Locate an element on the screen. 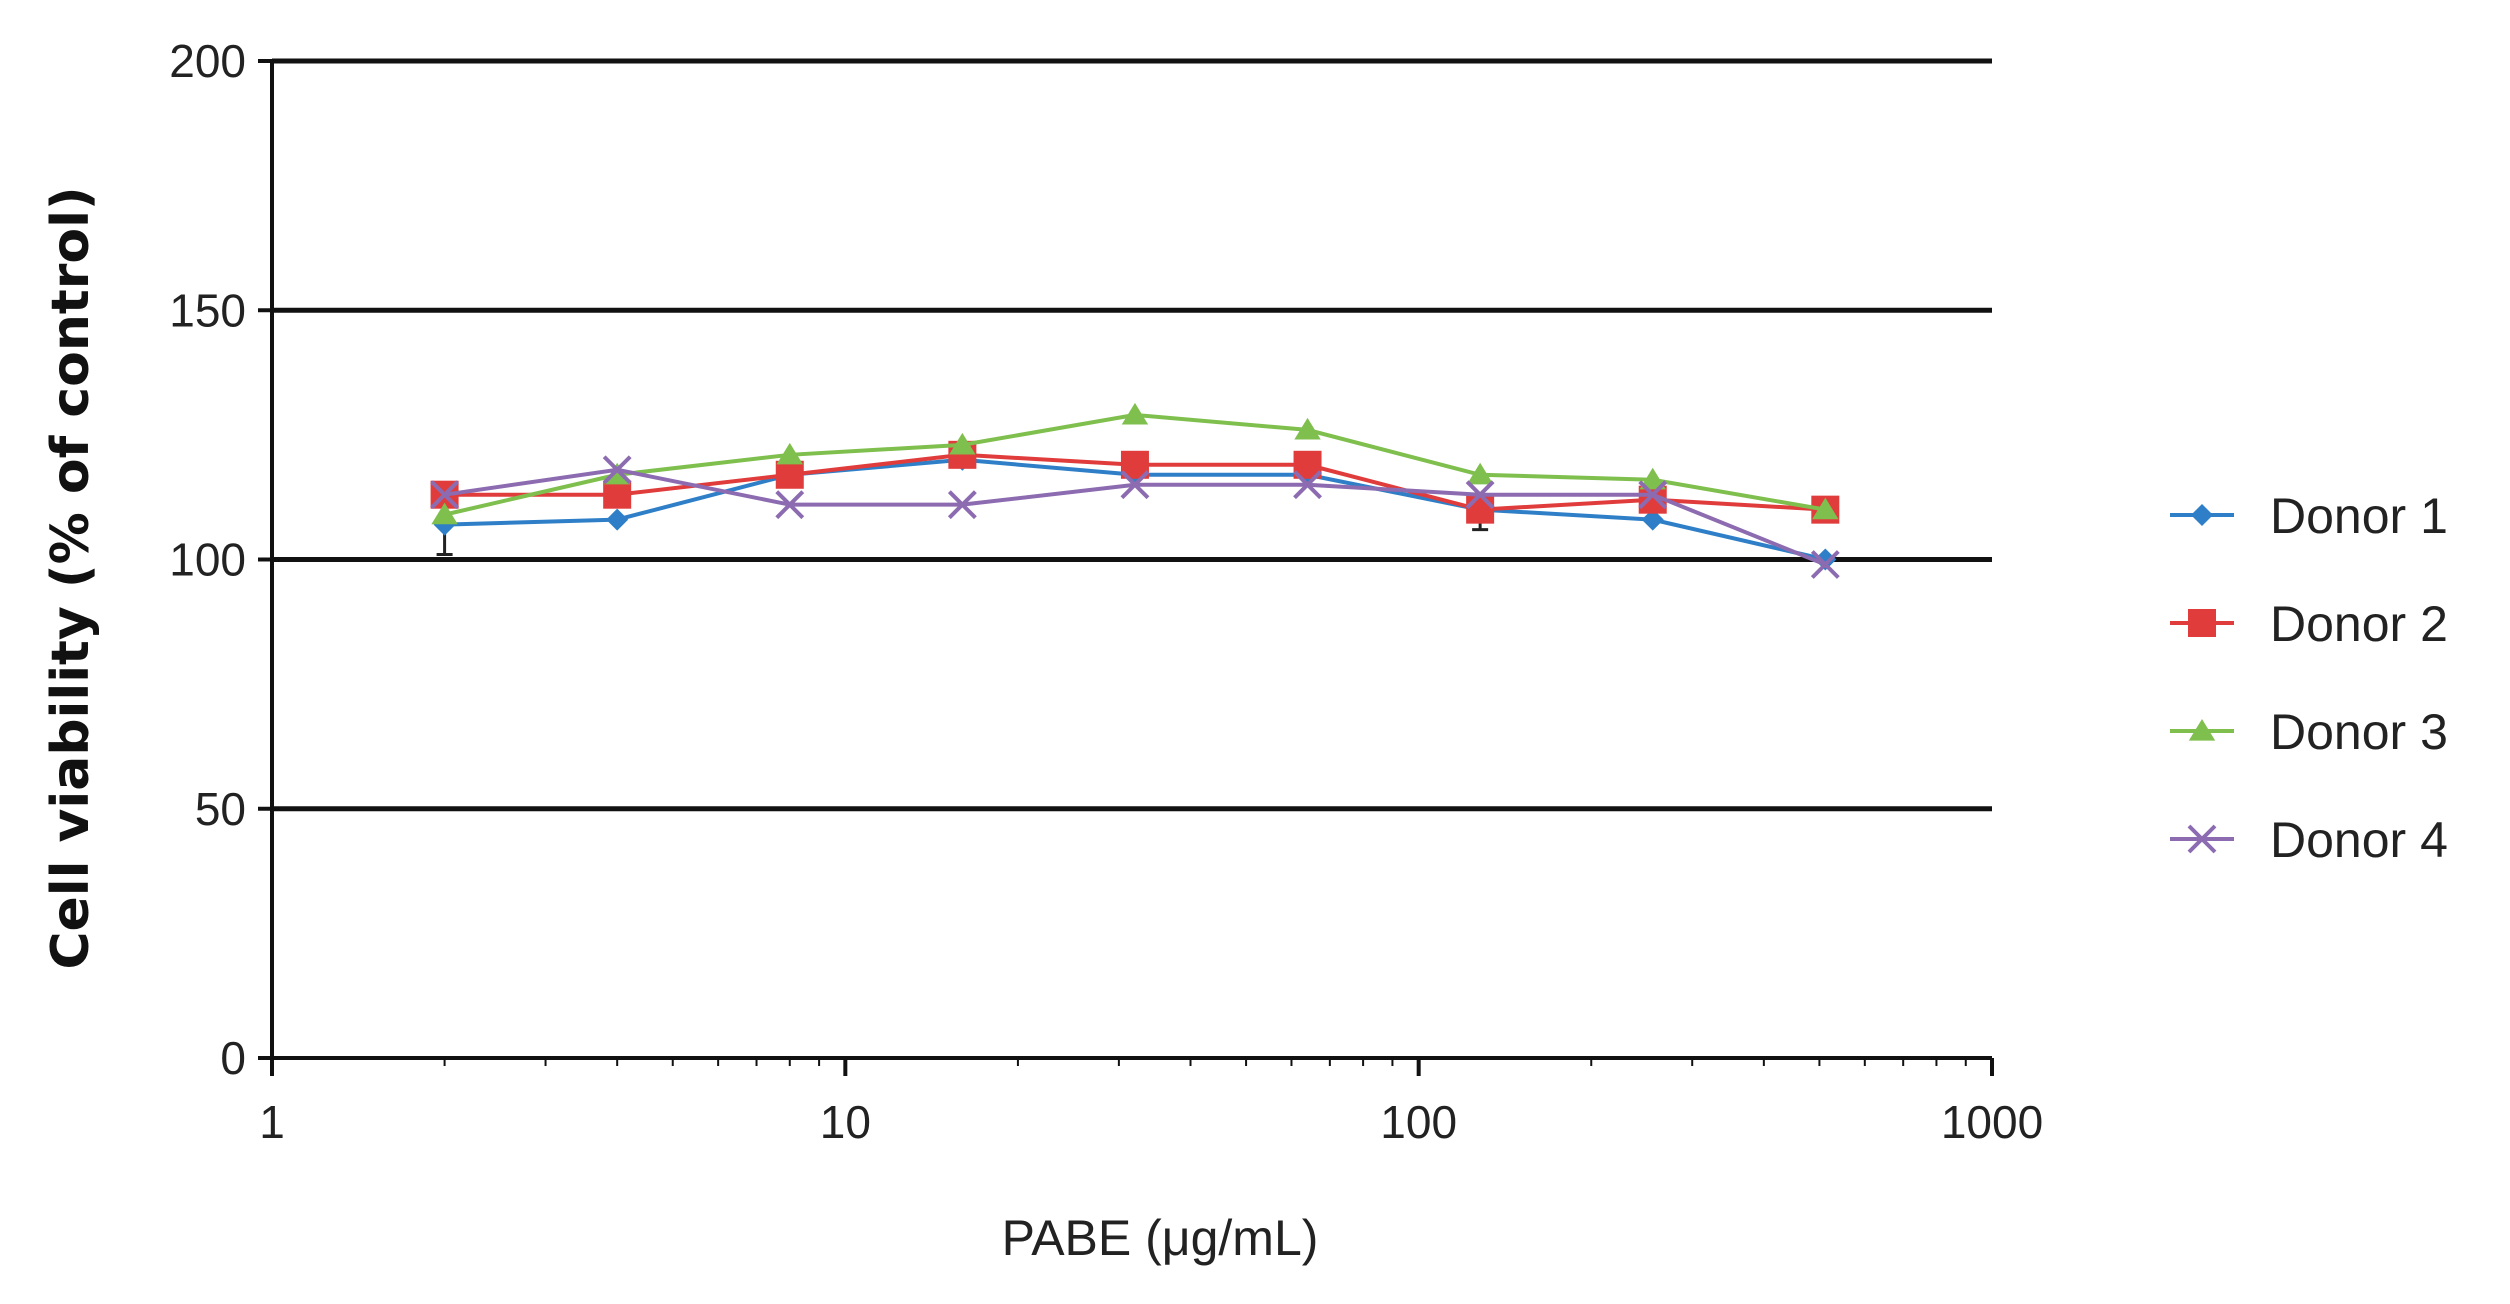 The width and height of the screenshot is (2510, 1304). x-tick-label: 1 is located at coordinates (272, 1122).